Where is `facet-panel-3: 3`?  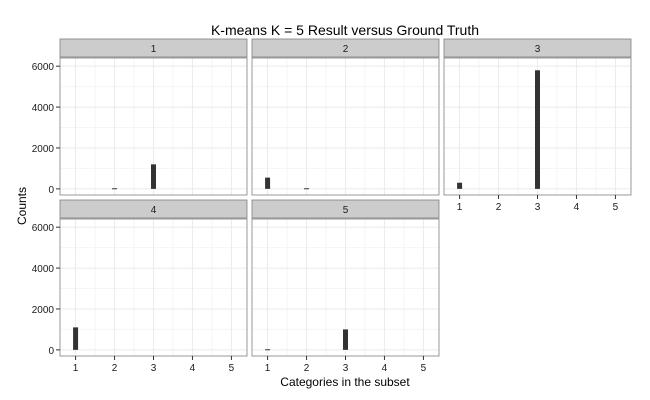
facet-panel-3: 3 is located at coordinates (537, 117).